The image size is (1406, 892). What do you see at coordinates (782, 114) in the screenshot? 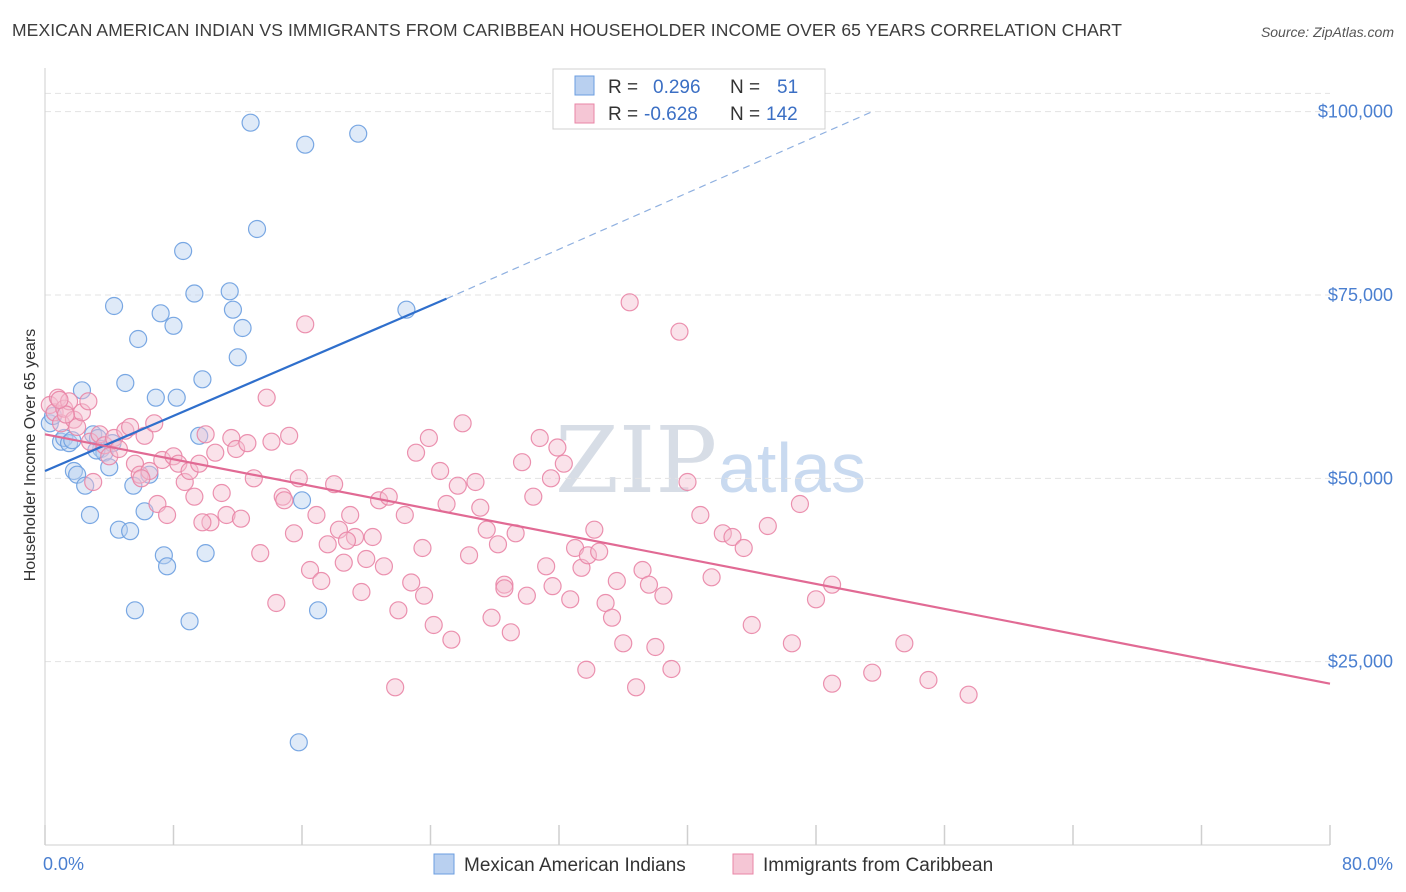
I see `legend-n-value-2: 142` at bounding box center [782, 114].